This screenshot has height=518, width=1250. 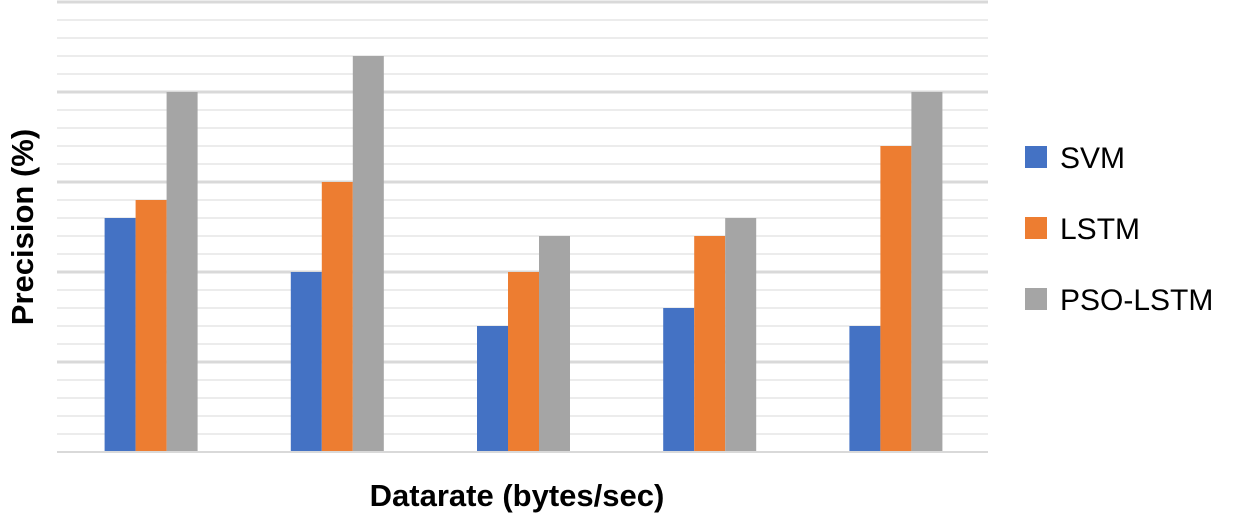 I want to click on y-axis-title: Precision (%), so click(x=22, y=227).